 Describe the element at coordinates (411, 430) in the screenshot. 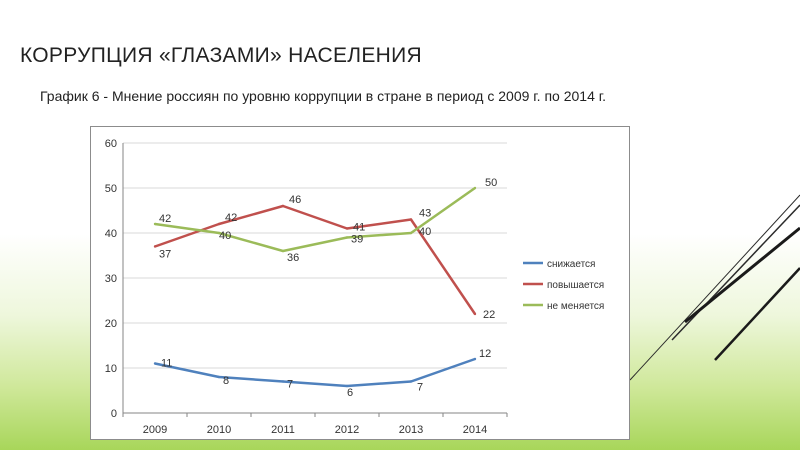

I see `x-tick-label: 2013` at that location.